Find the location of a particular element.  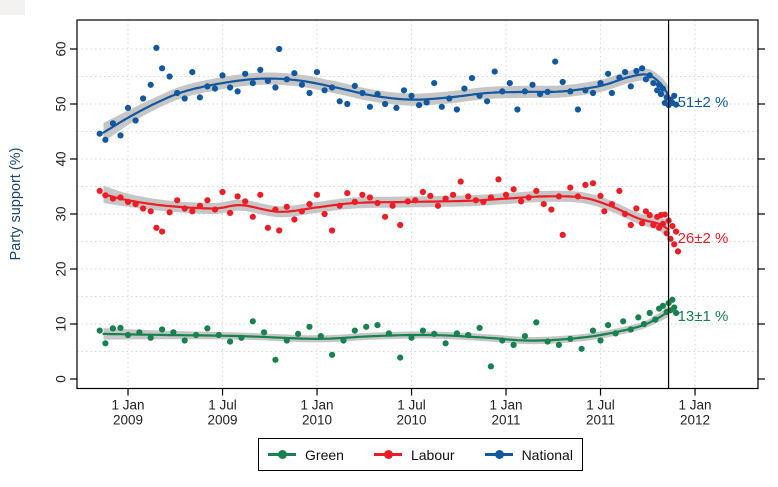

legend-label-labour: Labour is located at coordinates (432, 454).